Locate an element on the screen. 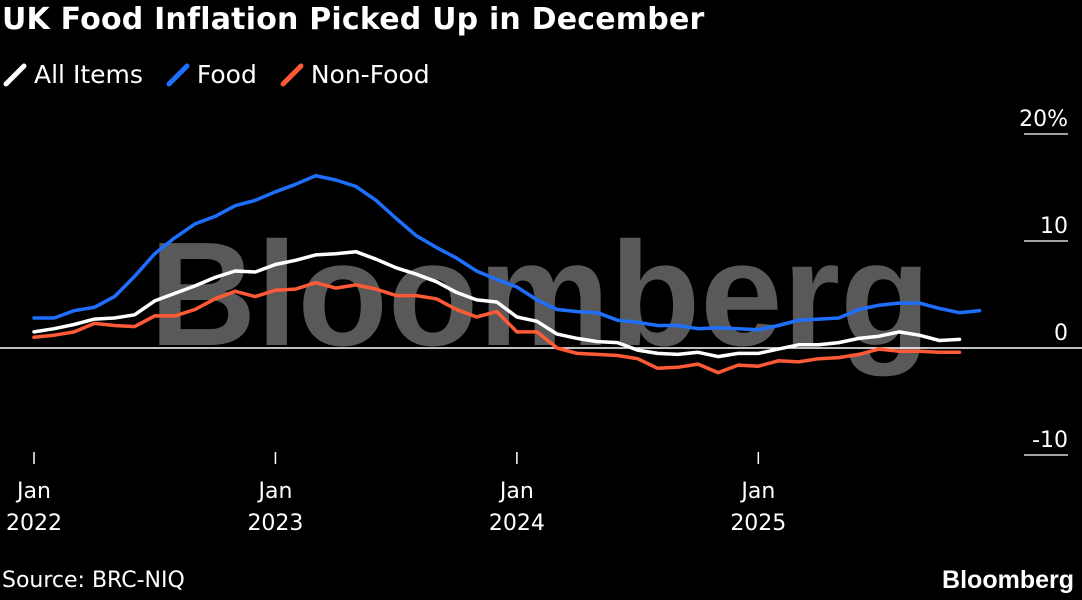  x-tick-label-year-2: 2024 is located at coordinates (517, 523).